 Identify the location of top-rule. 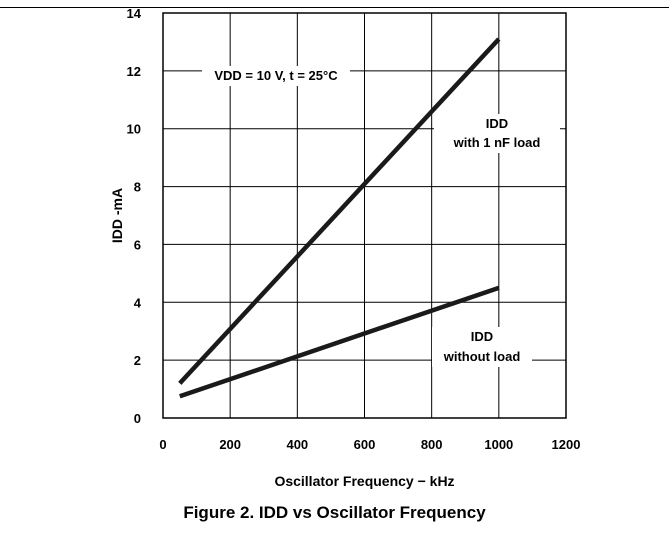
(334, 7).